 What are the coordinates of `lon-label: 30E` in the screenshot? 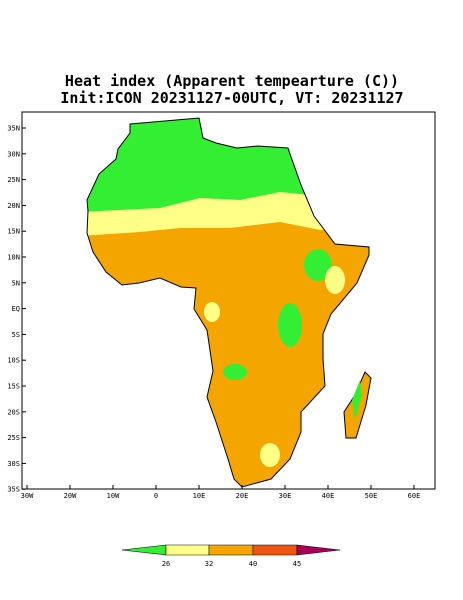 It's located at (285, 496).